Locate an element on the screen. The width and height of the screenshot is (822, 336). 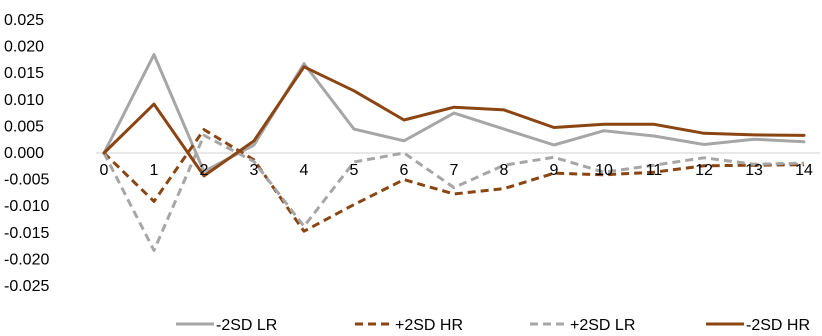
x-tick-label: 11 is located at coordinates (654, 170).